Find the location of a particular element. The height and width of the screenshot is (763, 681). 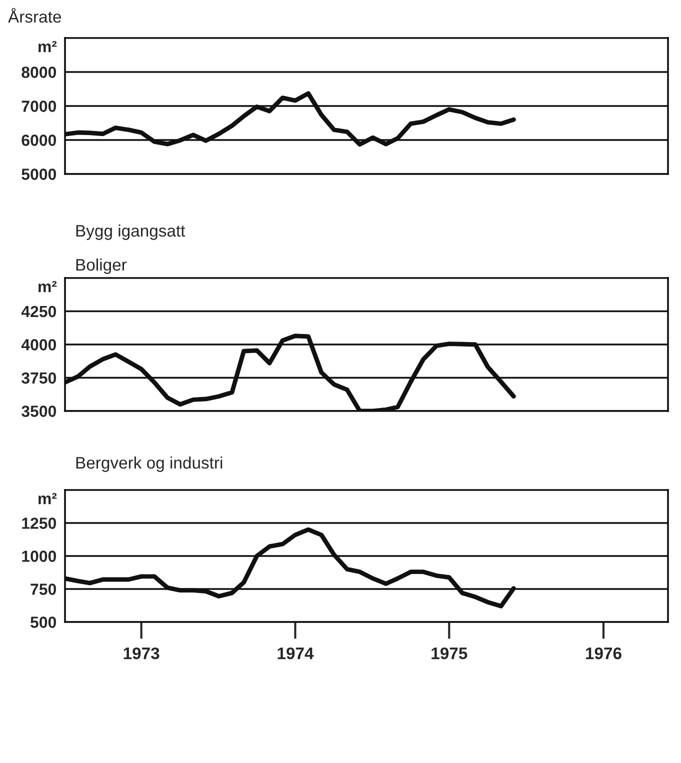

chart-title: Bergverk og industri is located at coordinates (149, 464).